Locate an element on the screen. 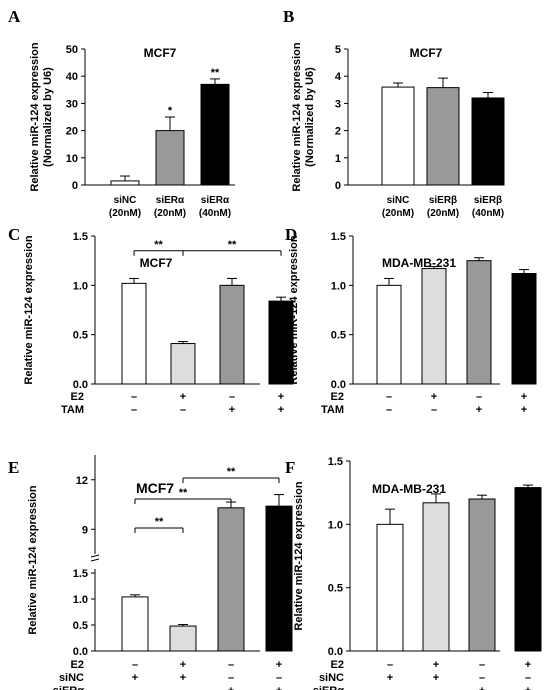 The width and height of the screenshot is (550, 690). x-tick-label: siNC is located at coordinates (125, 200).